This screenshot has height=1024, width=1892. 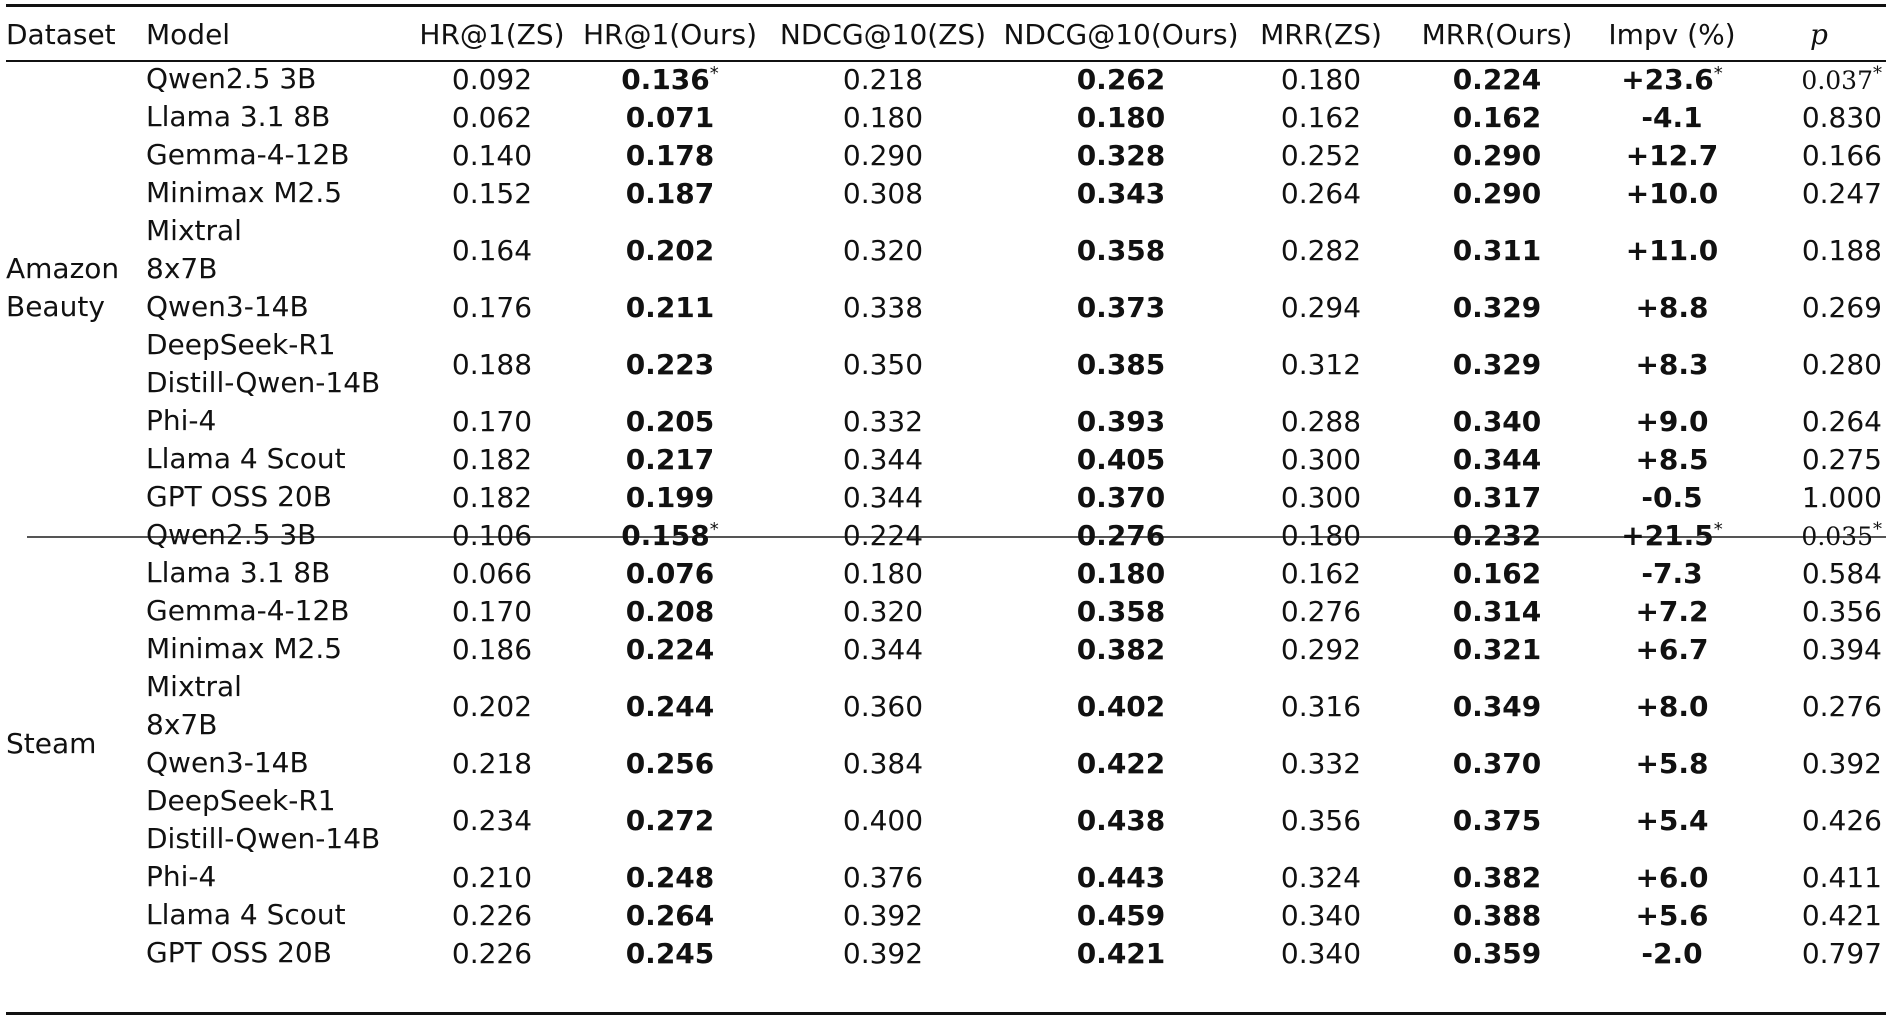 I want to click on impv-cell: +5.6, so click(x=1672, y=915).